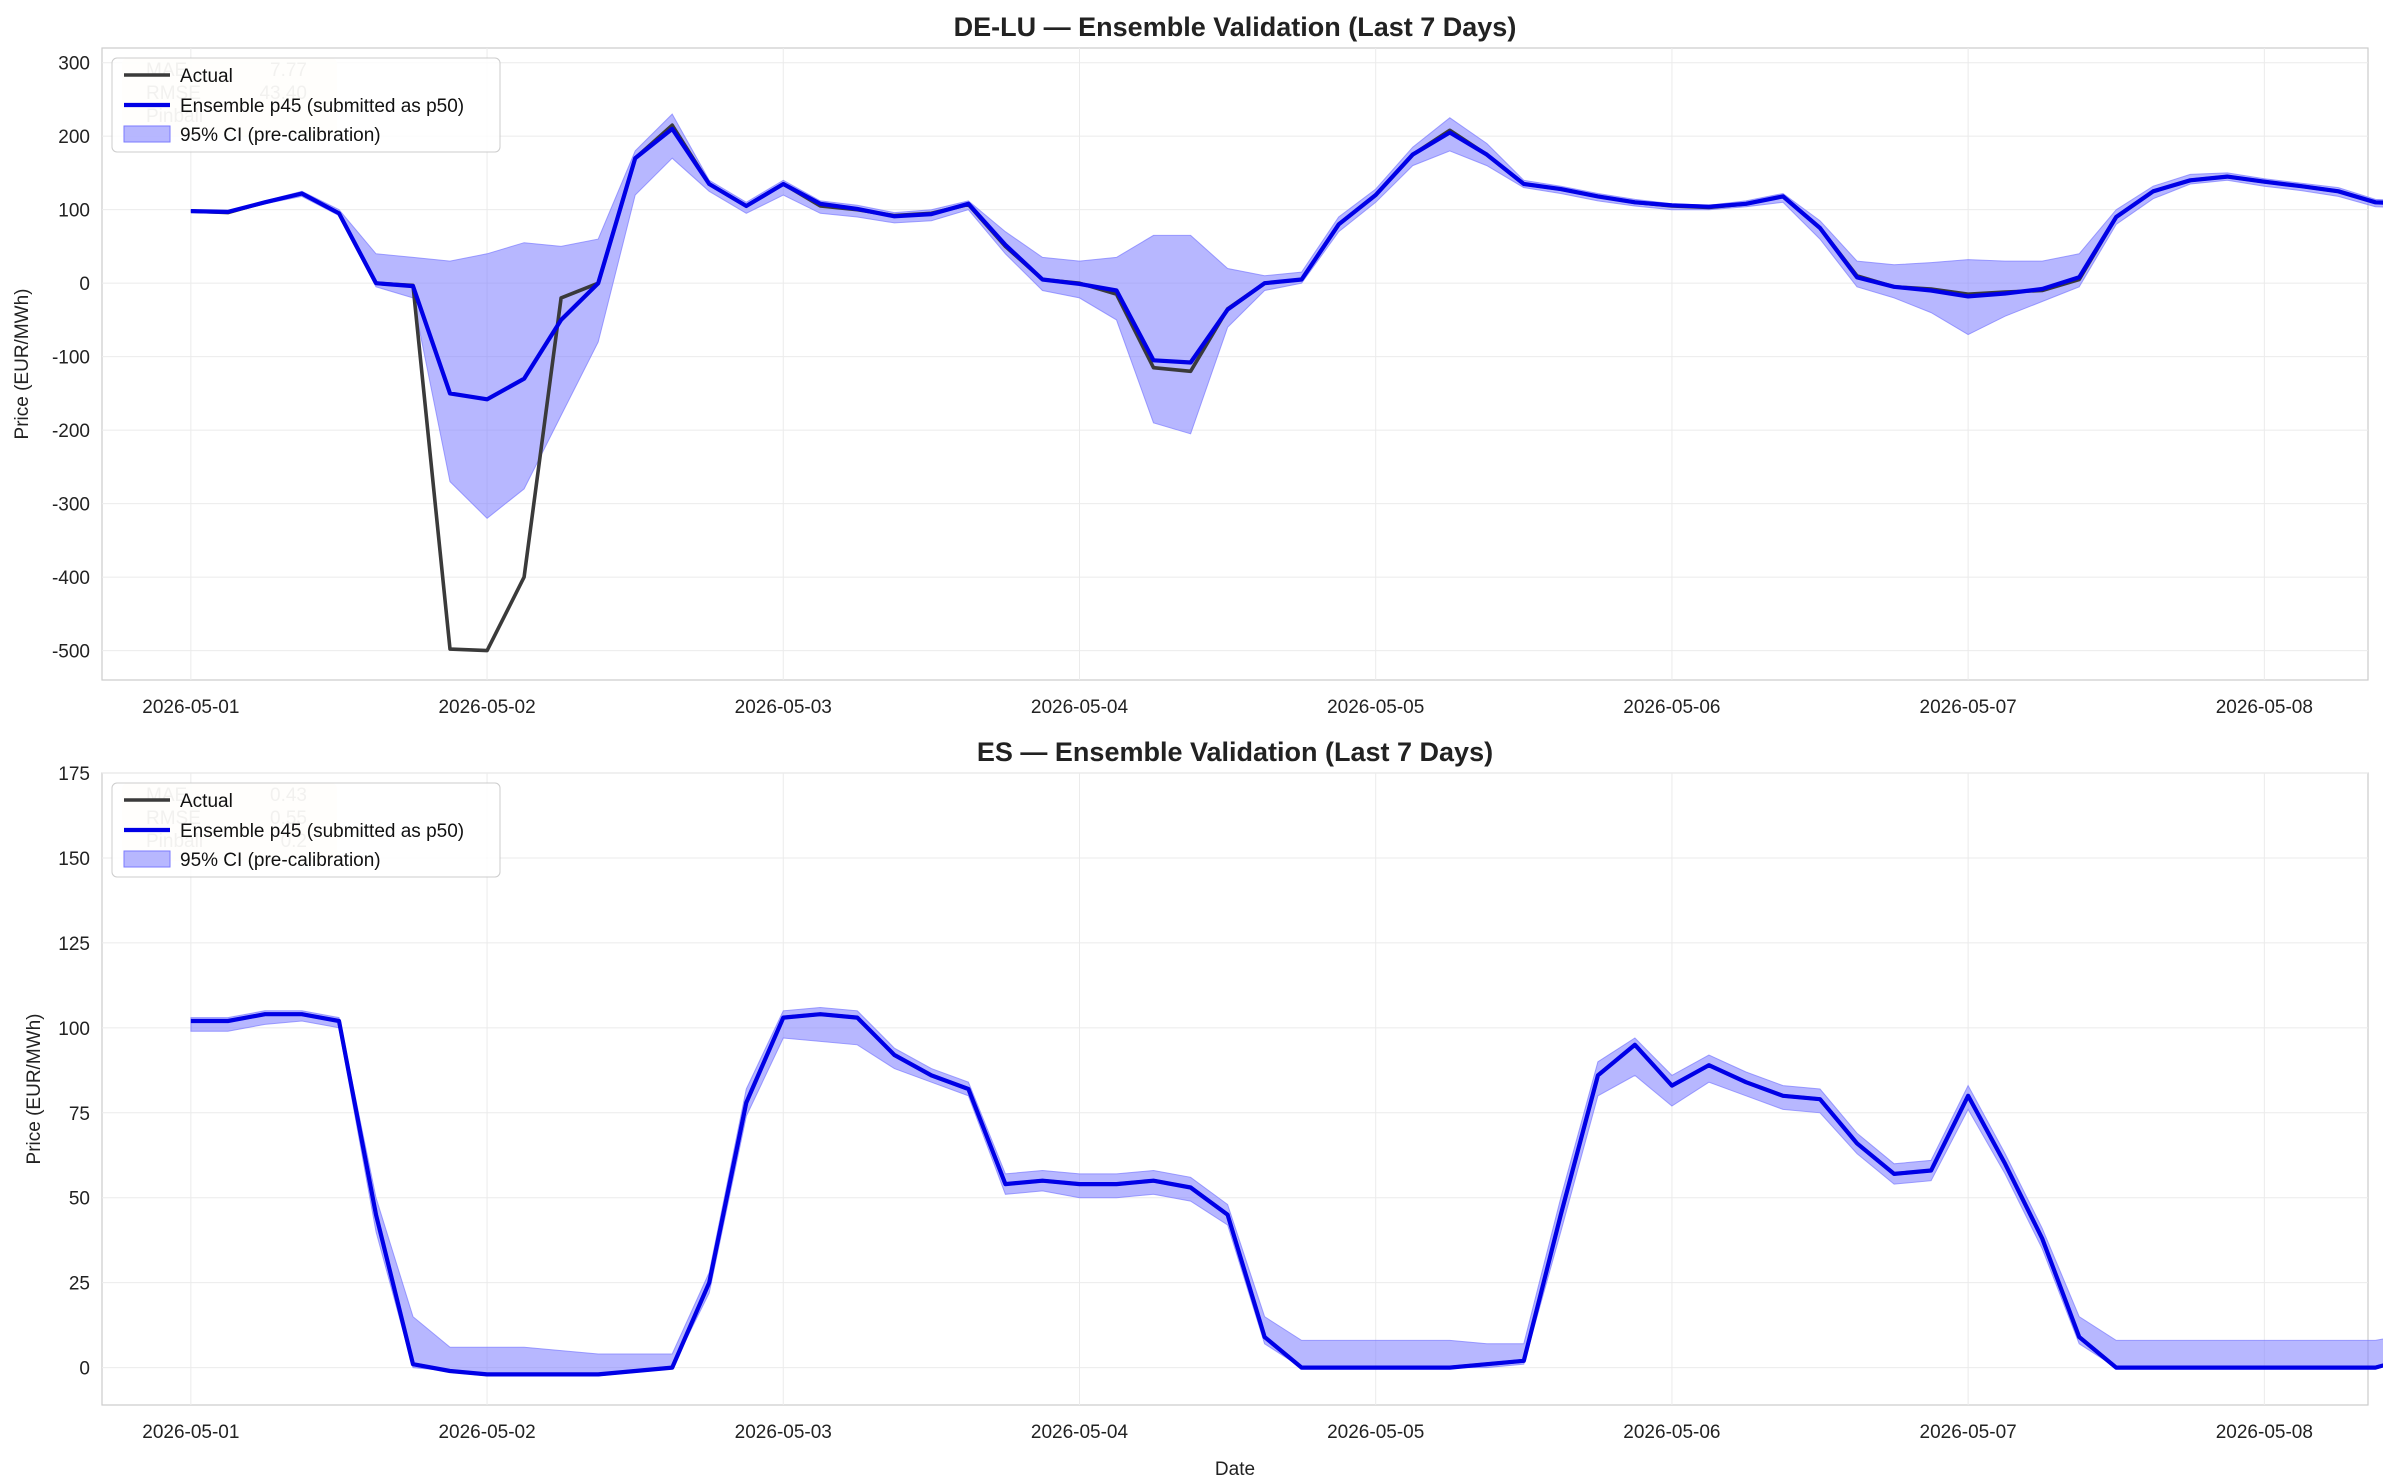 The height and width of the screenshot is (1481, 2383). What do you see at coordinates (71, 505) in the screenshot?
I see `y-tick-label: -300` at bounding box center [71, 505].